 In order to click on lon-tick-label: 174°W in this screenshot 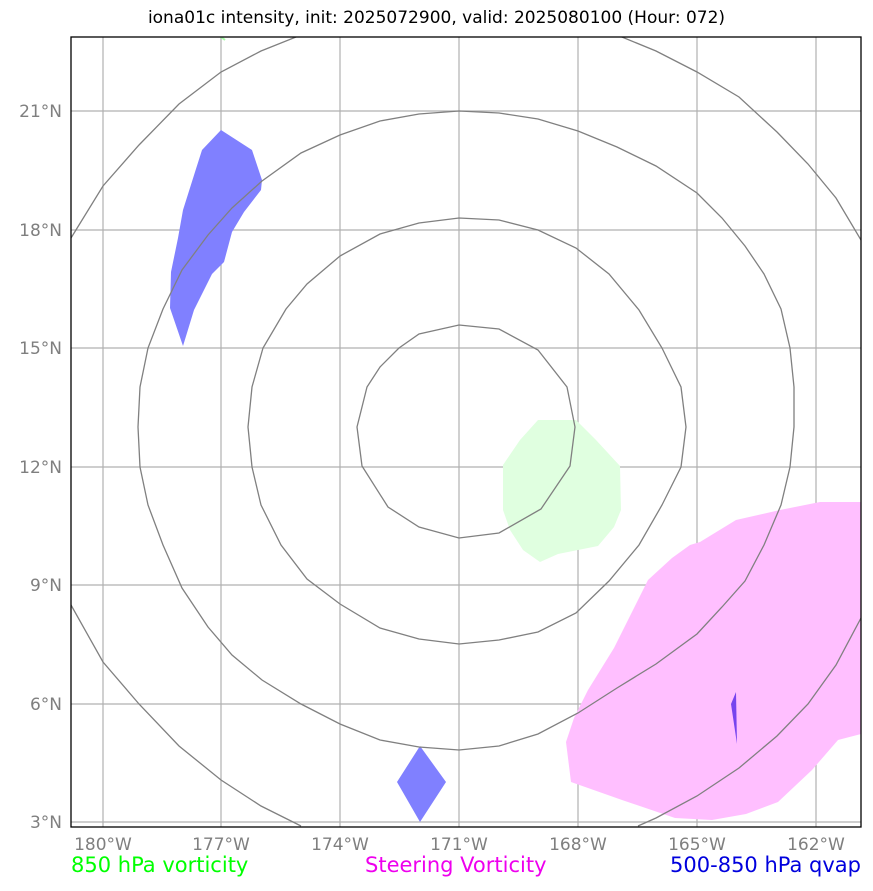, I will do `click(340, 845)`.